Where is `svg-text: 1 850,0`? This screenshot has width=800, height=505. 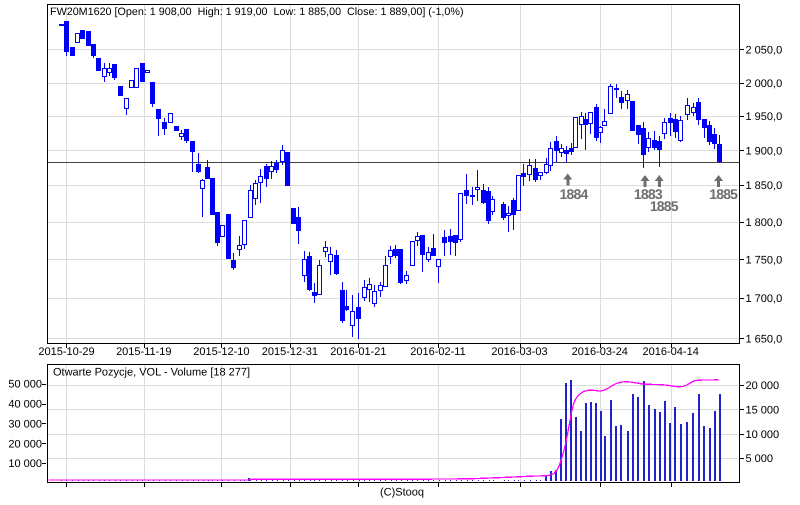 svg-text: 1 850,0 is located at coordinates (764, 186).